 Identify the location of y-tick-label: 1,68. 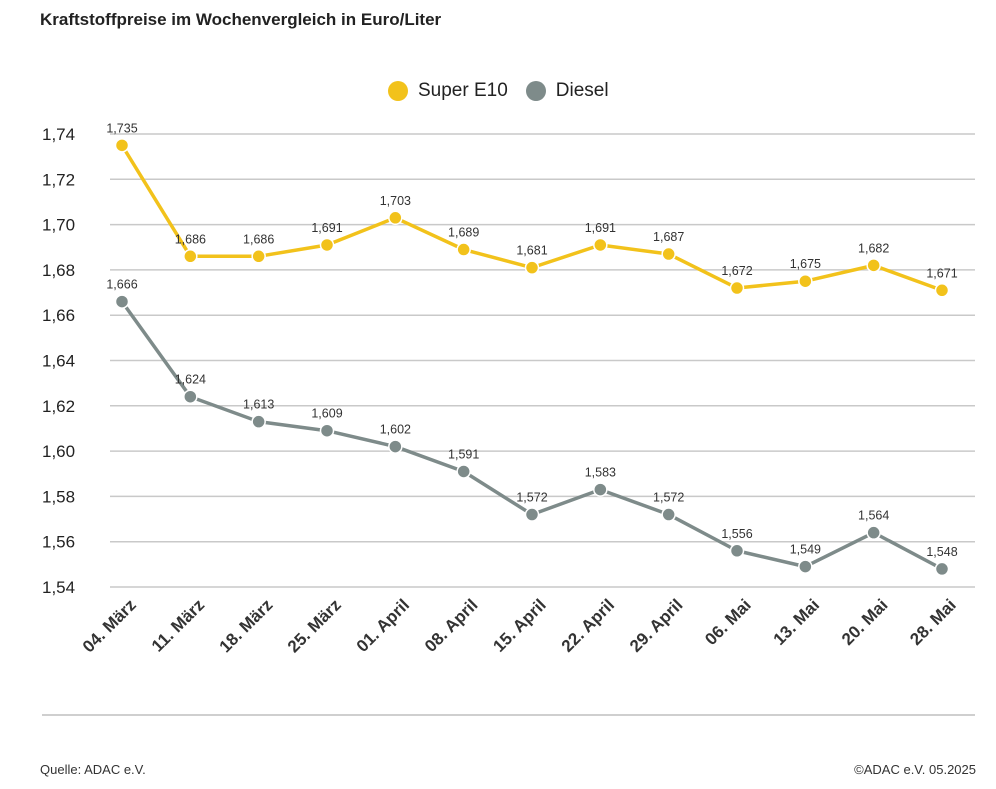
(58, 270).